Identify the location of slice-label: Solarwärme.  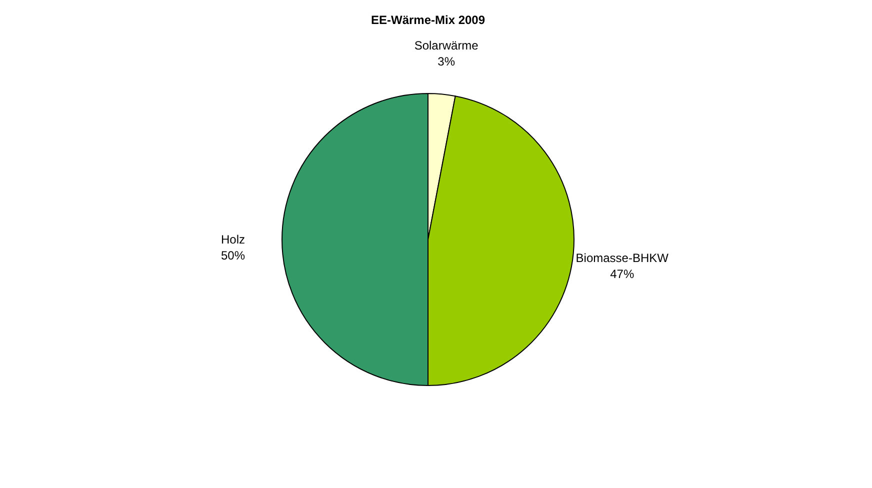
(446, 45).